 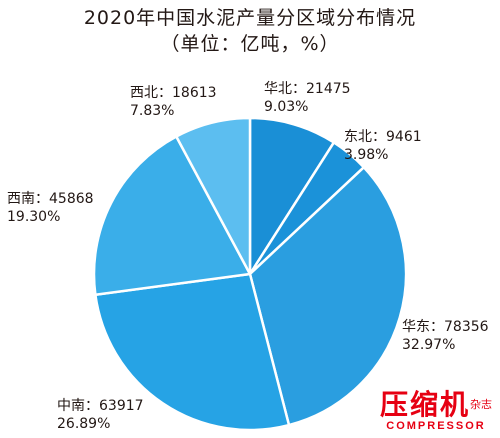 I want to click on label-xinan: 西南：45868 19.30%, so click(x=50, y=208).